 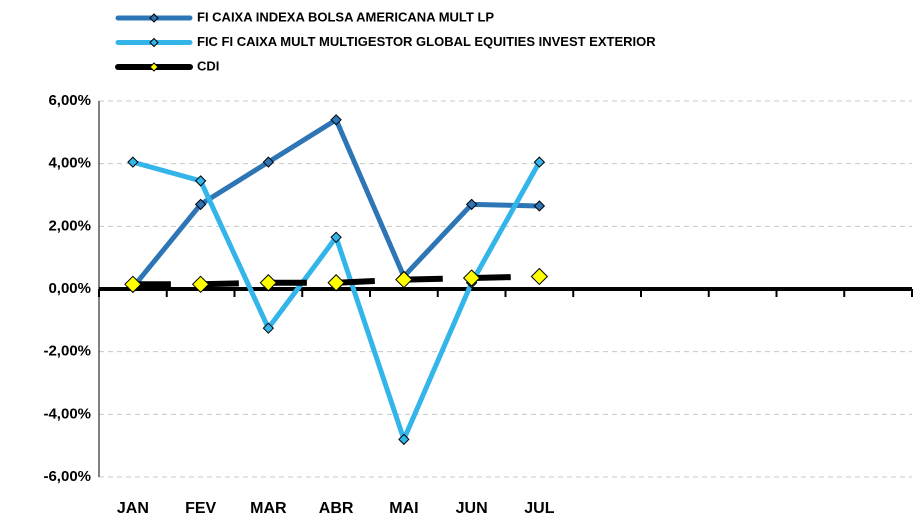 What do you see at coordinates (133, 508) in the screenshot?
I see `x-tick-label: JAN` at bounding box center [133, 508].